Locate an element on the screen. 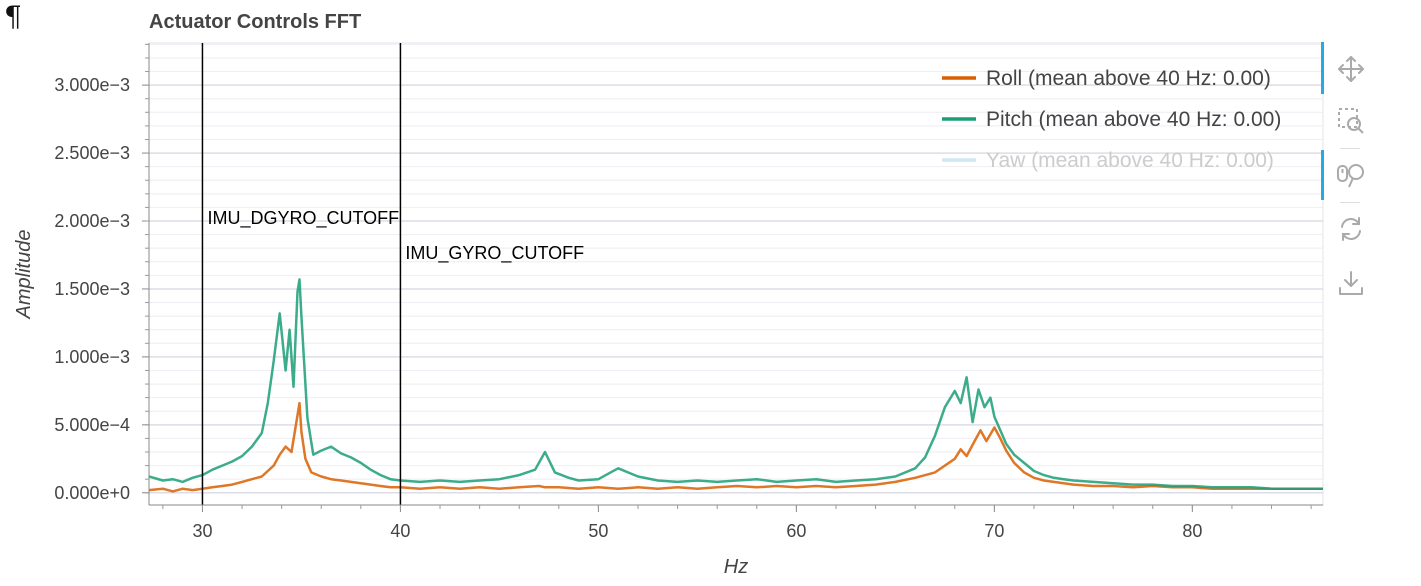 This screenshot has width=1421, height=586. y-tick-label: 0.000e+0 is located at coordinates (92, 493).